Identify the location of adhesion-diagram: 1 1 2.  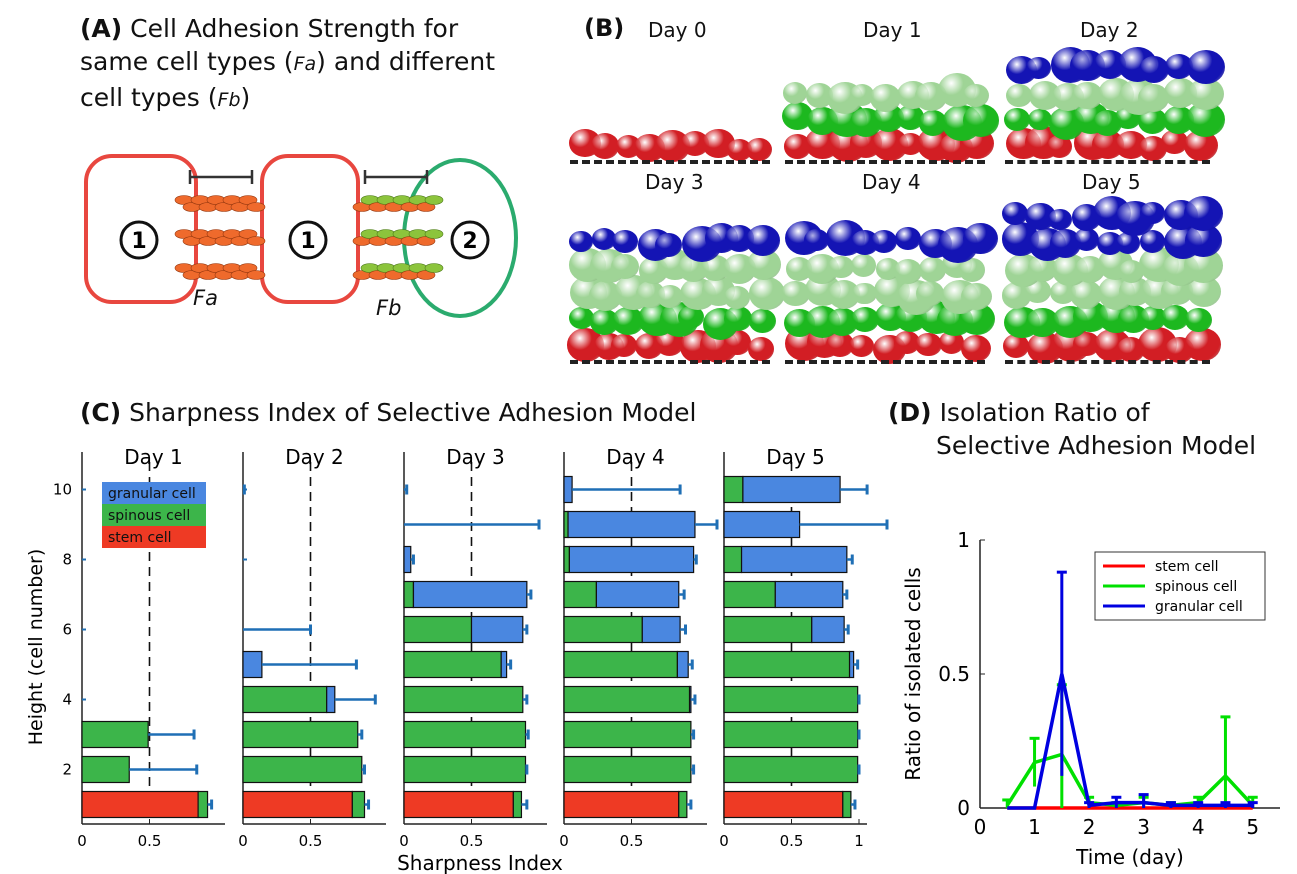
(301, 236).